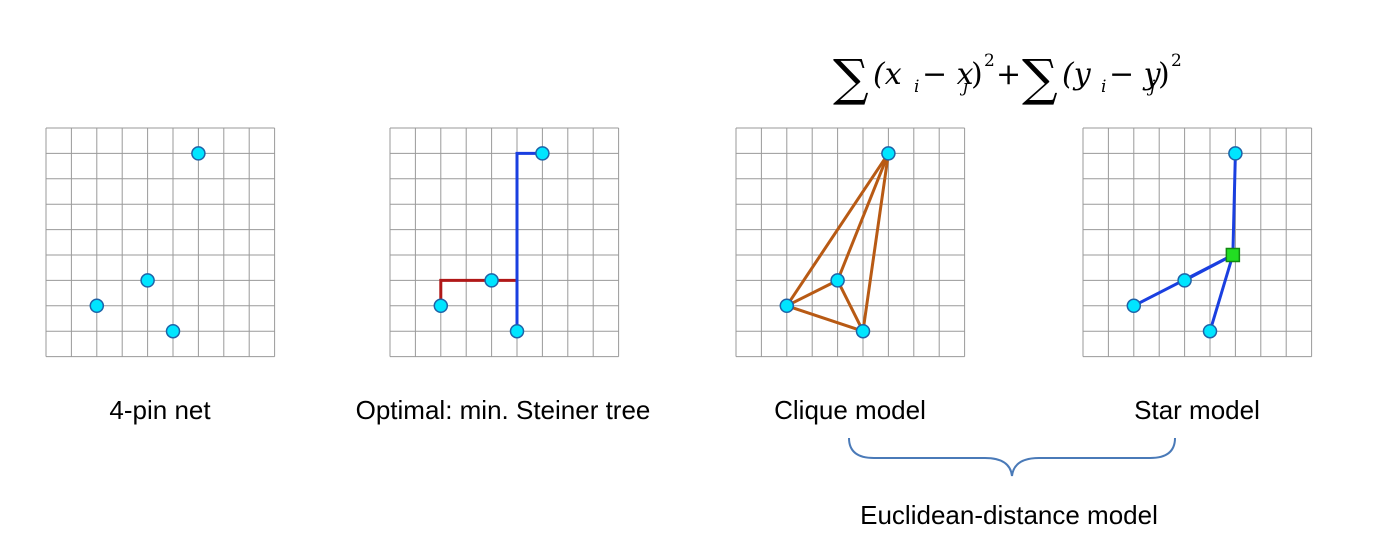 The image size is (1390, 549). I want to click on steiner-trunk-vertical, so click(529, 241).